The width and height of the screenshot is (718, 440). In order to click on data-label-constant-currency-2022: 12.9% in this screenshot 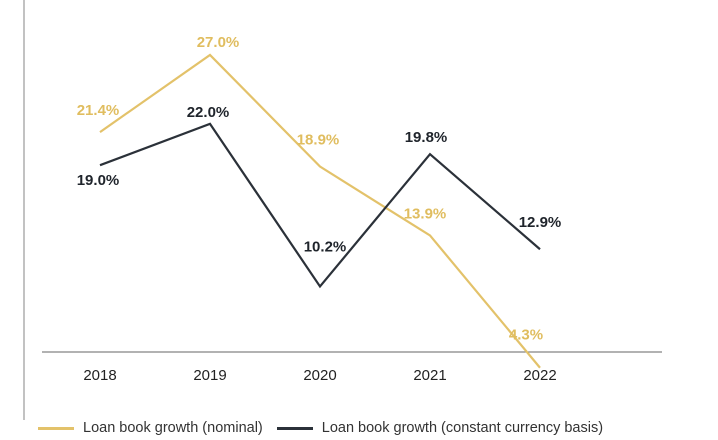, I will do `click(540, 222)`.